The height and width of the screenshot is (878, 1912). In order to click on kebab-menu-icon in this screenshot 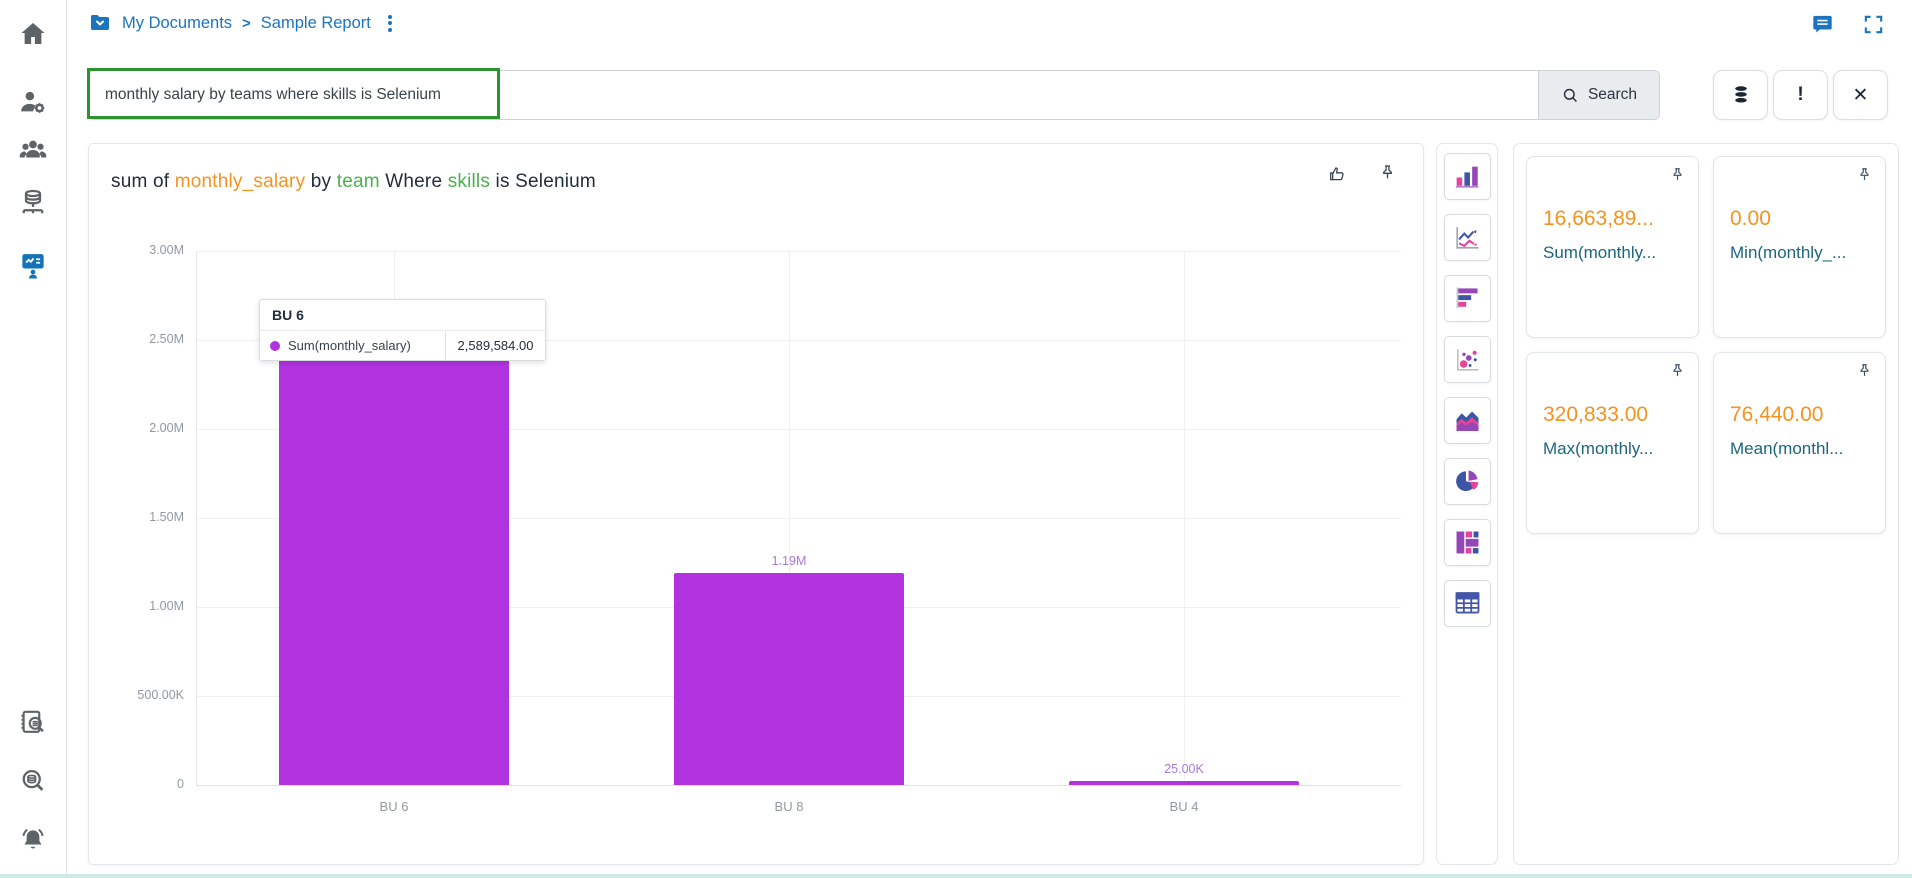, I will do `click(390, 23)`.